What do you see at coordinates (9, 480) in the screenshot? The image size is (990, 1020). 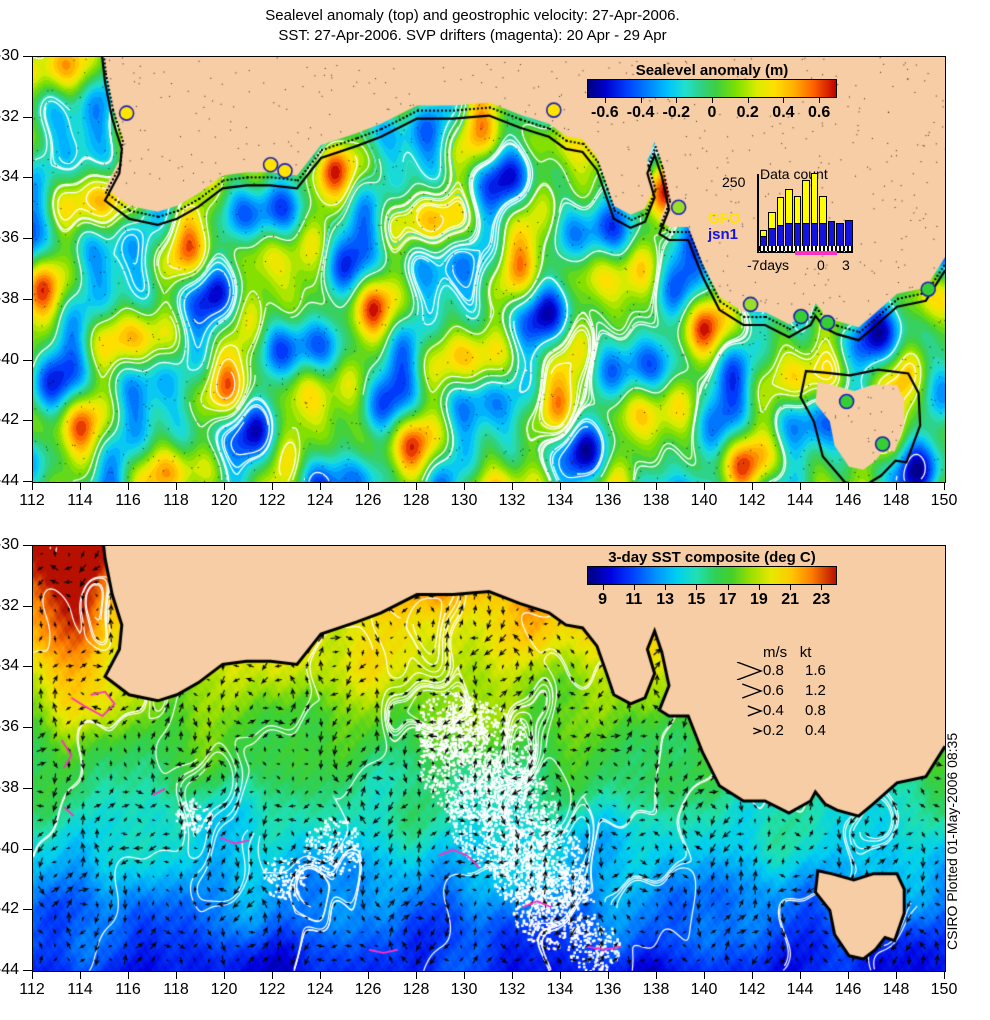 I see `lat-label-ssh: -44` at bounding box center [9, 480].